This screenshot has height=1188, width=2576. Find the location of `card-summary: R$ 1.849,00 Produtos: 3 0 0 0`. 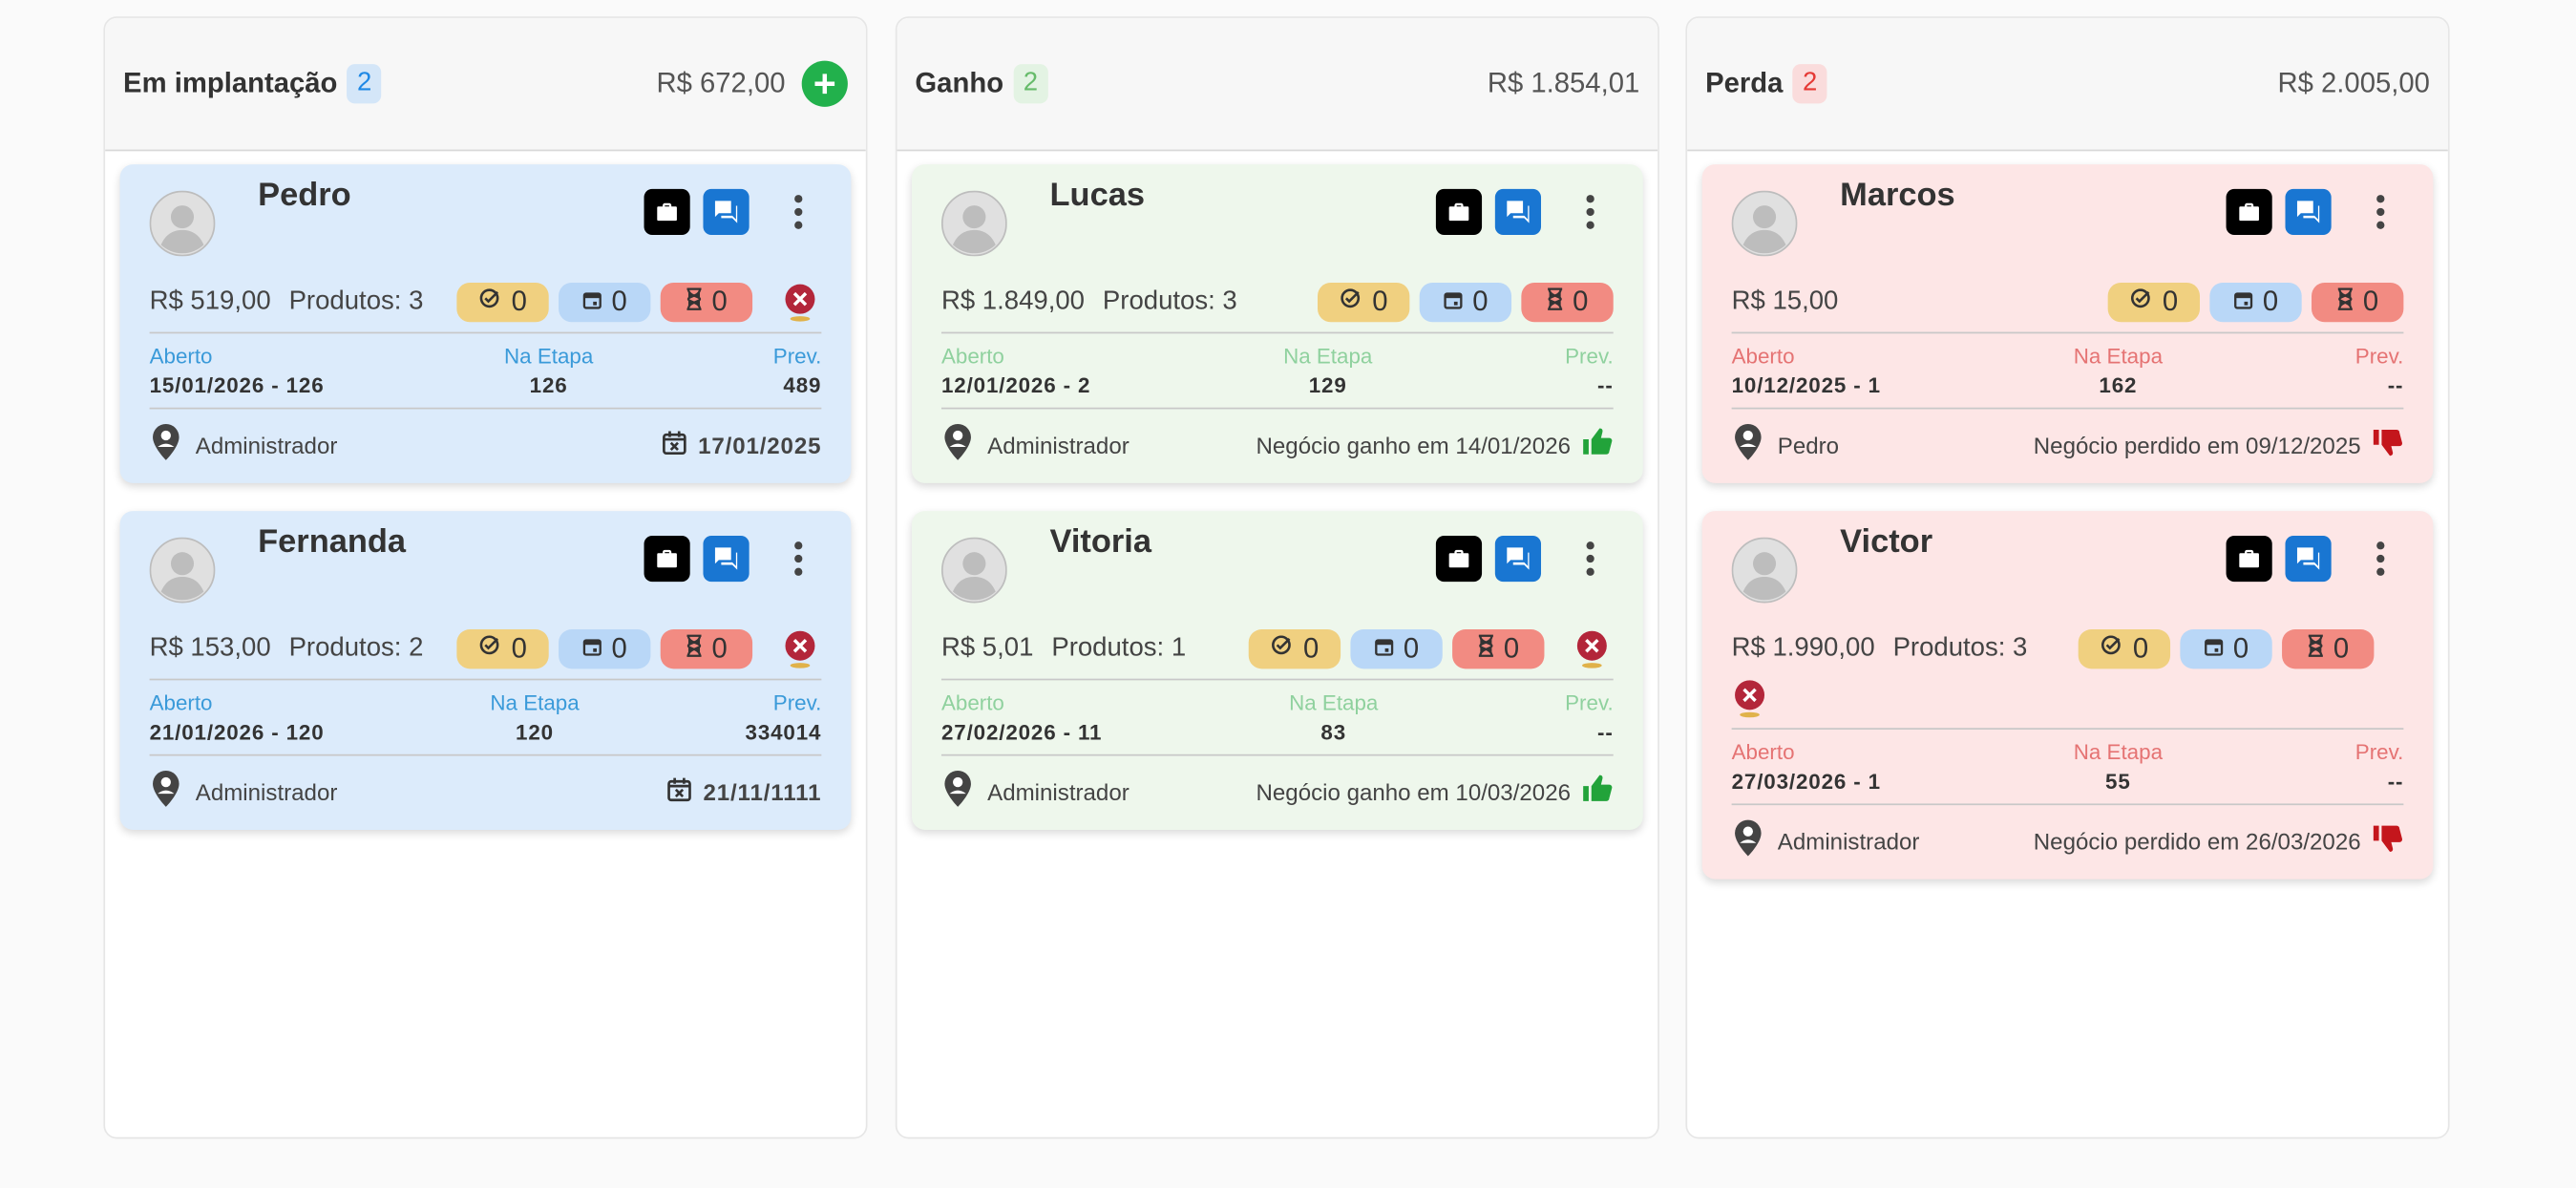

card-summary: R$ 1.849,00 Produtos: 3 0 0 0 is located at coordinates (1277, 308).